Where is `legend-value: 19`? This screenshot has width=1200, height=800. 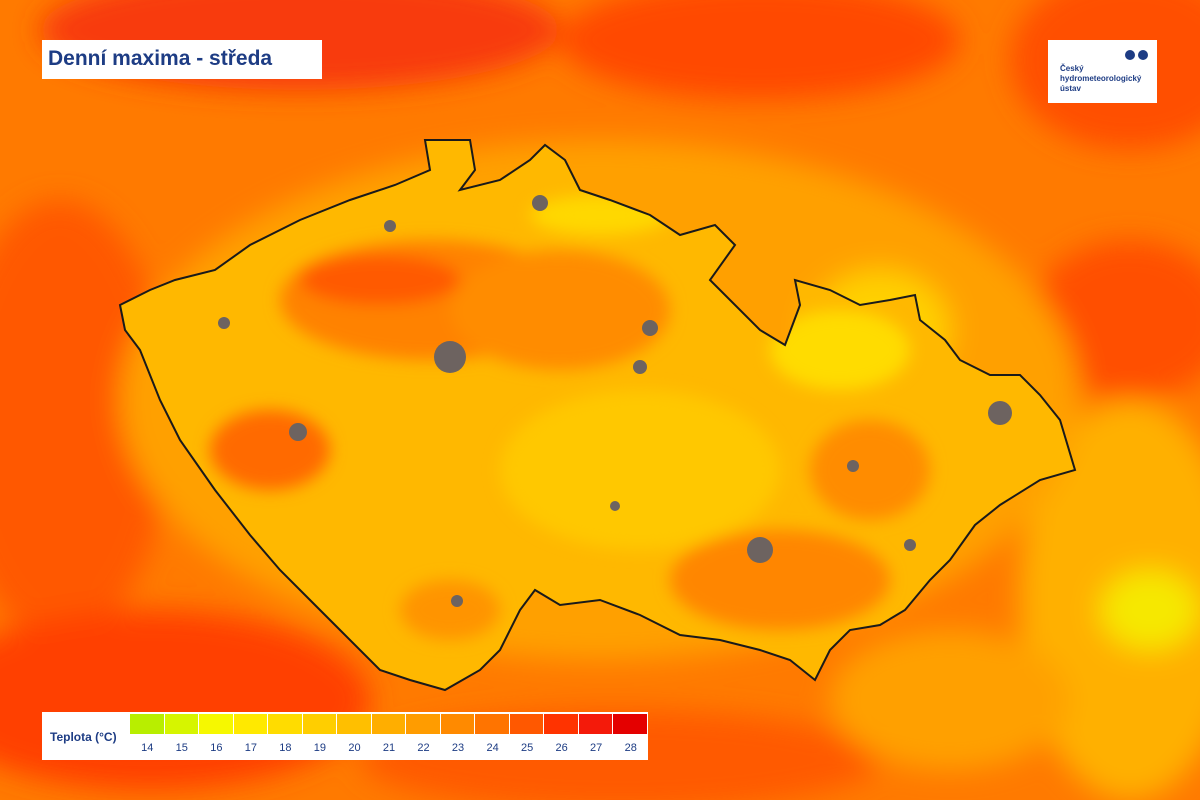 legend-value: 19 is located at coordinates (320, 748).